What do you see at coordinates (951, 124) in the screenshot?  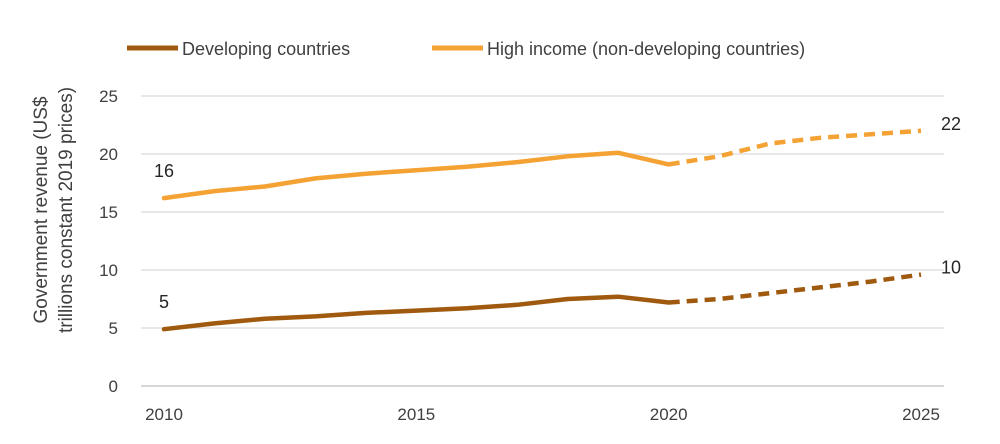 I see `data-label-series-1-2025: 22` at bounding box center [951, 124].